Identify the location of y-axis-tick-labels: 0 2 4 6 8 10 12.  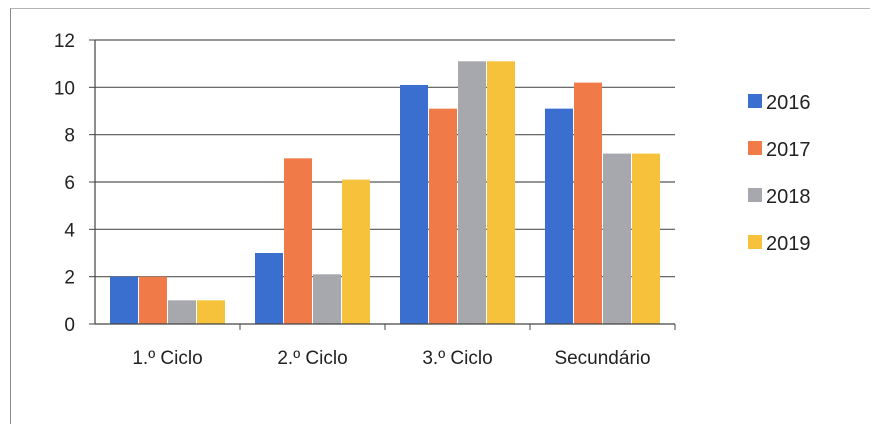
(65, 183).